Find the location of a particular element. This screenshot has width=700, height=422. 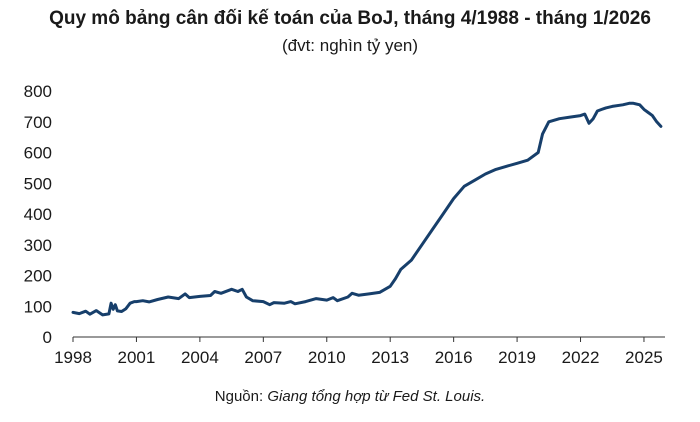

source-prefix: Nguồn: is located at coordinates (241, 396).